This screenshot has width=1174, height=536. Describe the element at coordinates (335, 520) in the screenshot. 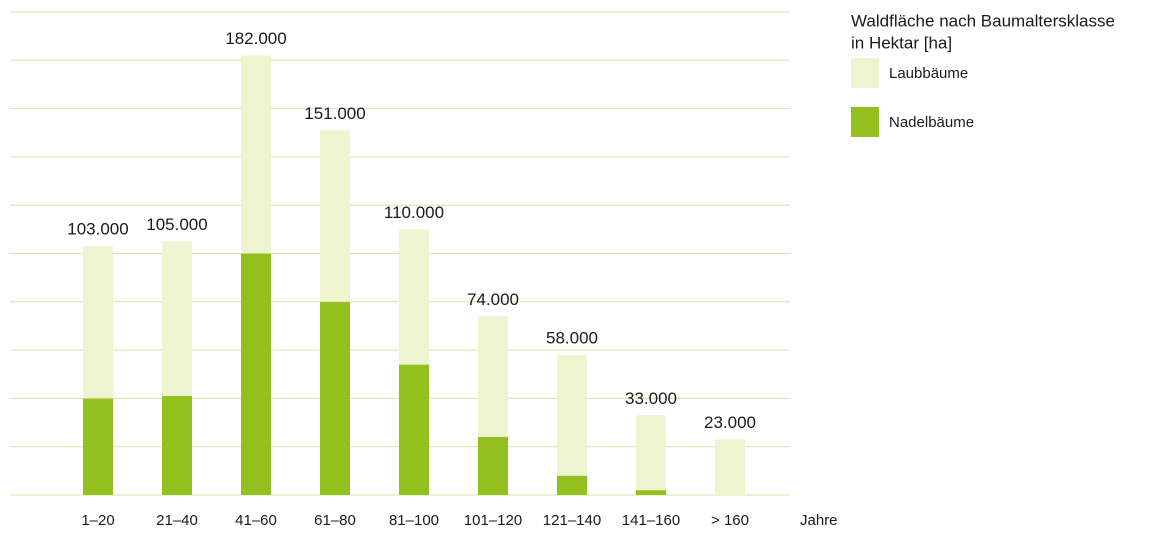

I see `x-tick-label: 61–80` at that location.